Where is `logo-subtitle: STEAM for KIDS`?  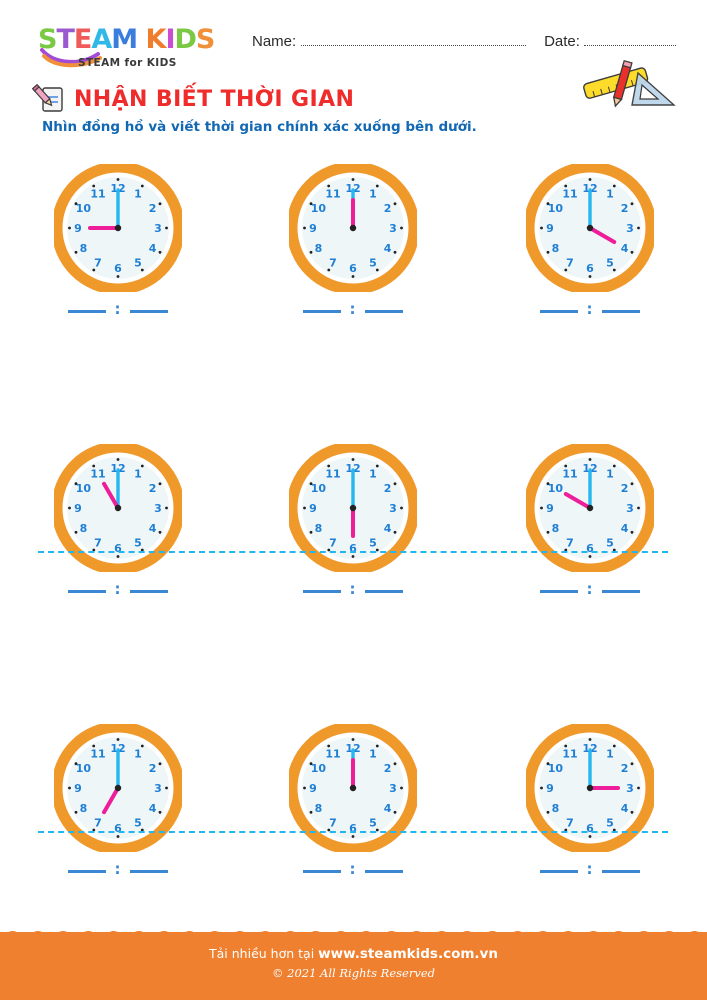 logo-subtitle: STEAM for KIDS is located at coordinates (127, 63).